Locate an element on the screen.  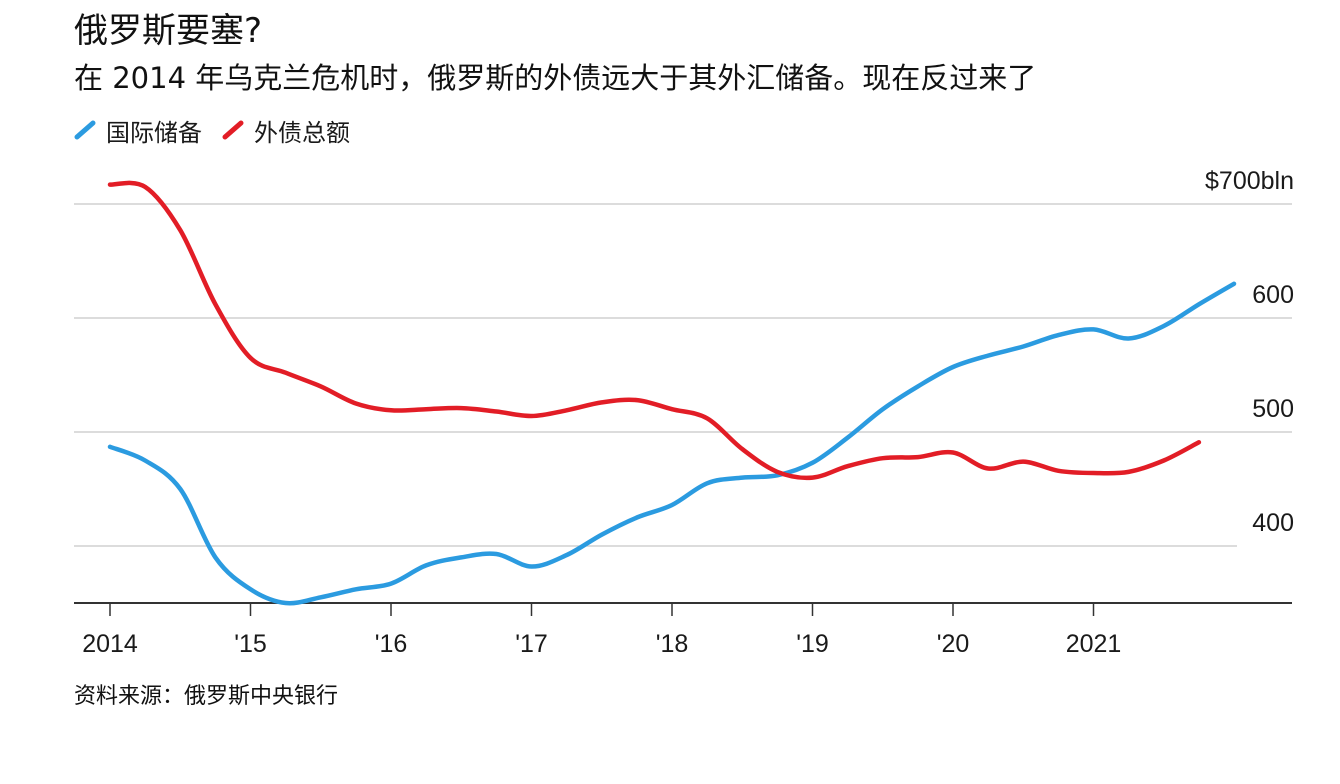
x-tick-label: '18 is located at coordinates (672, 644).